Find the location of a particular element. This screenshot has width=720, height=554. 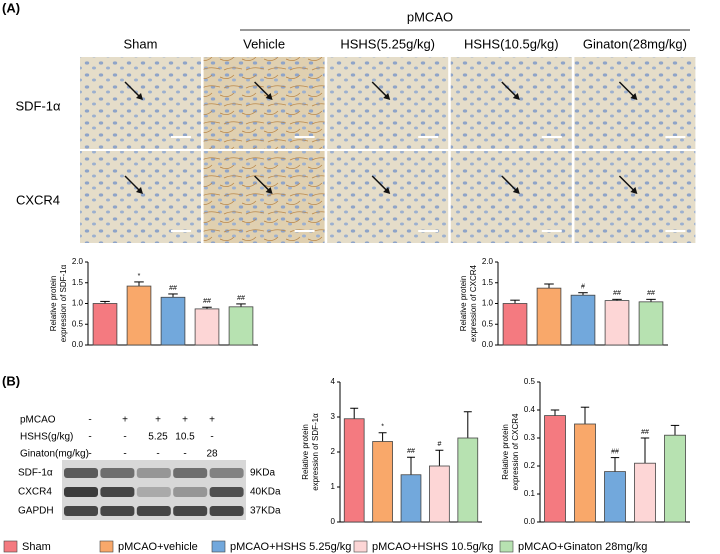

column-header: HSHS(5.25g/kg) is located at coordinates (387, 43).